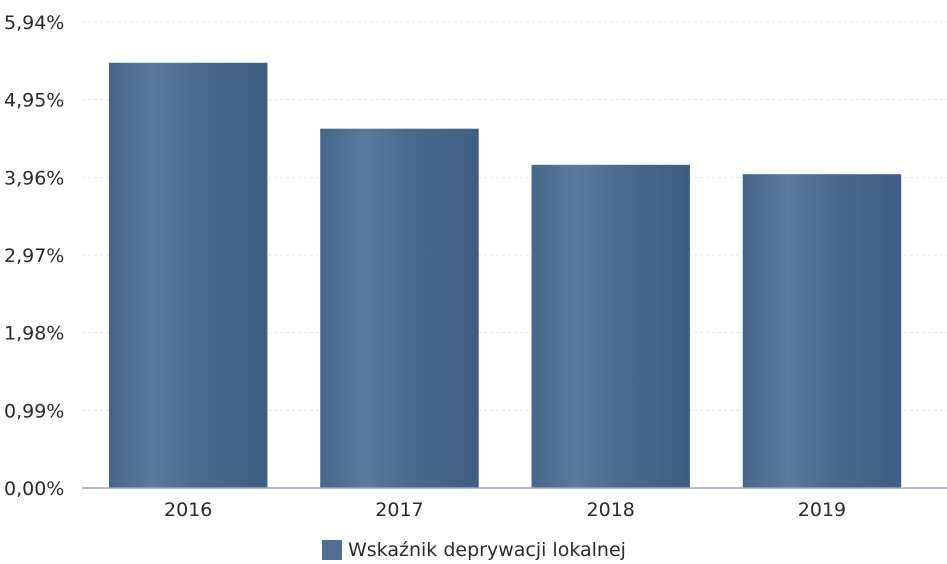  What do you see at coordinates (505, 510) in the screenshot?
I see `x-axis-ticks: 2016 2017 2018 2019` at bounding box center [505, 510].